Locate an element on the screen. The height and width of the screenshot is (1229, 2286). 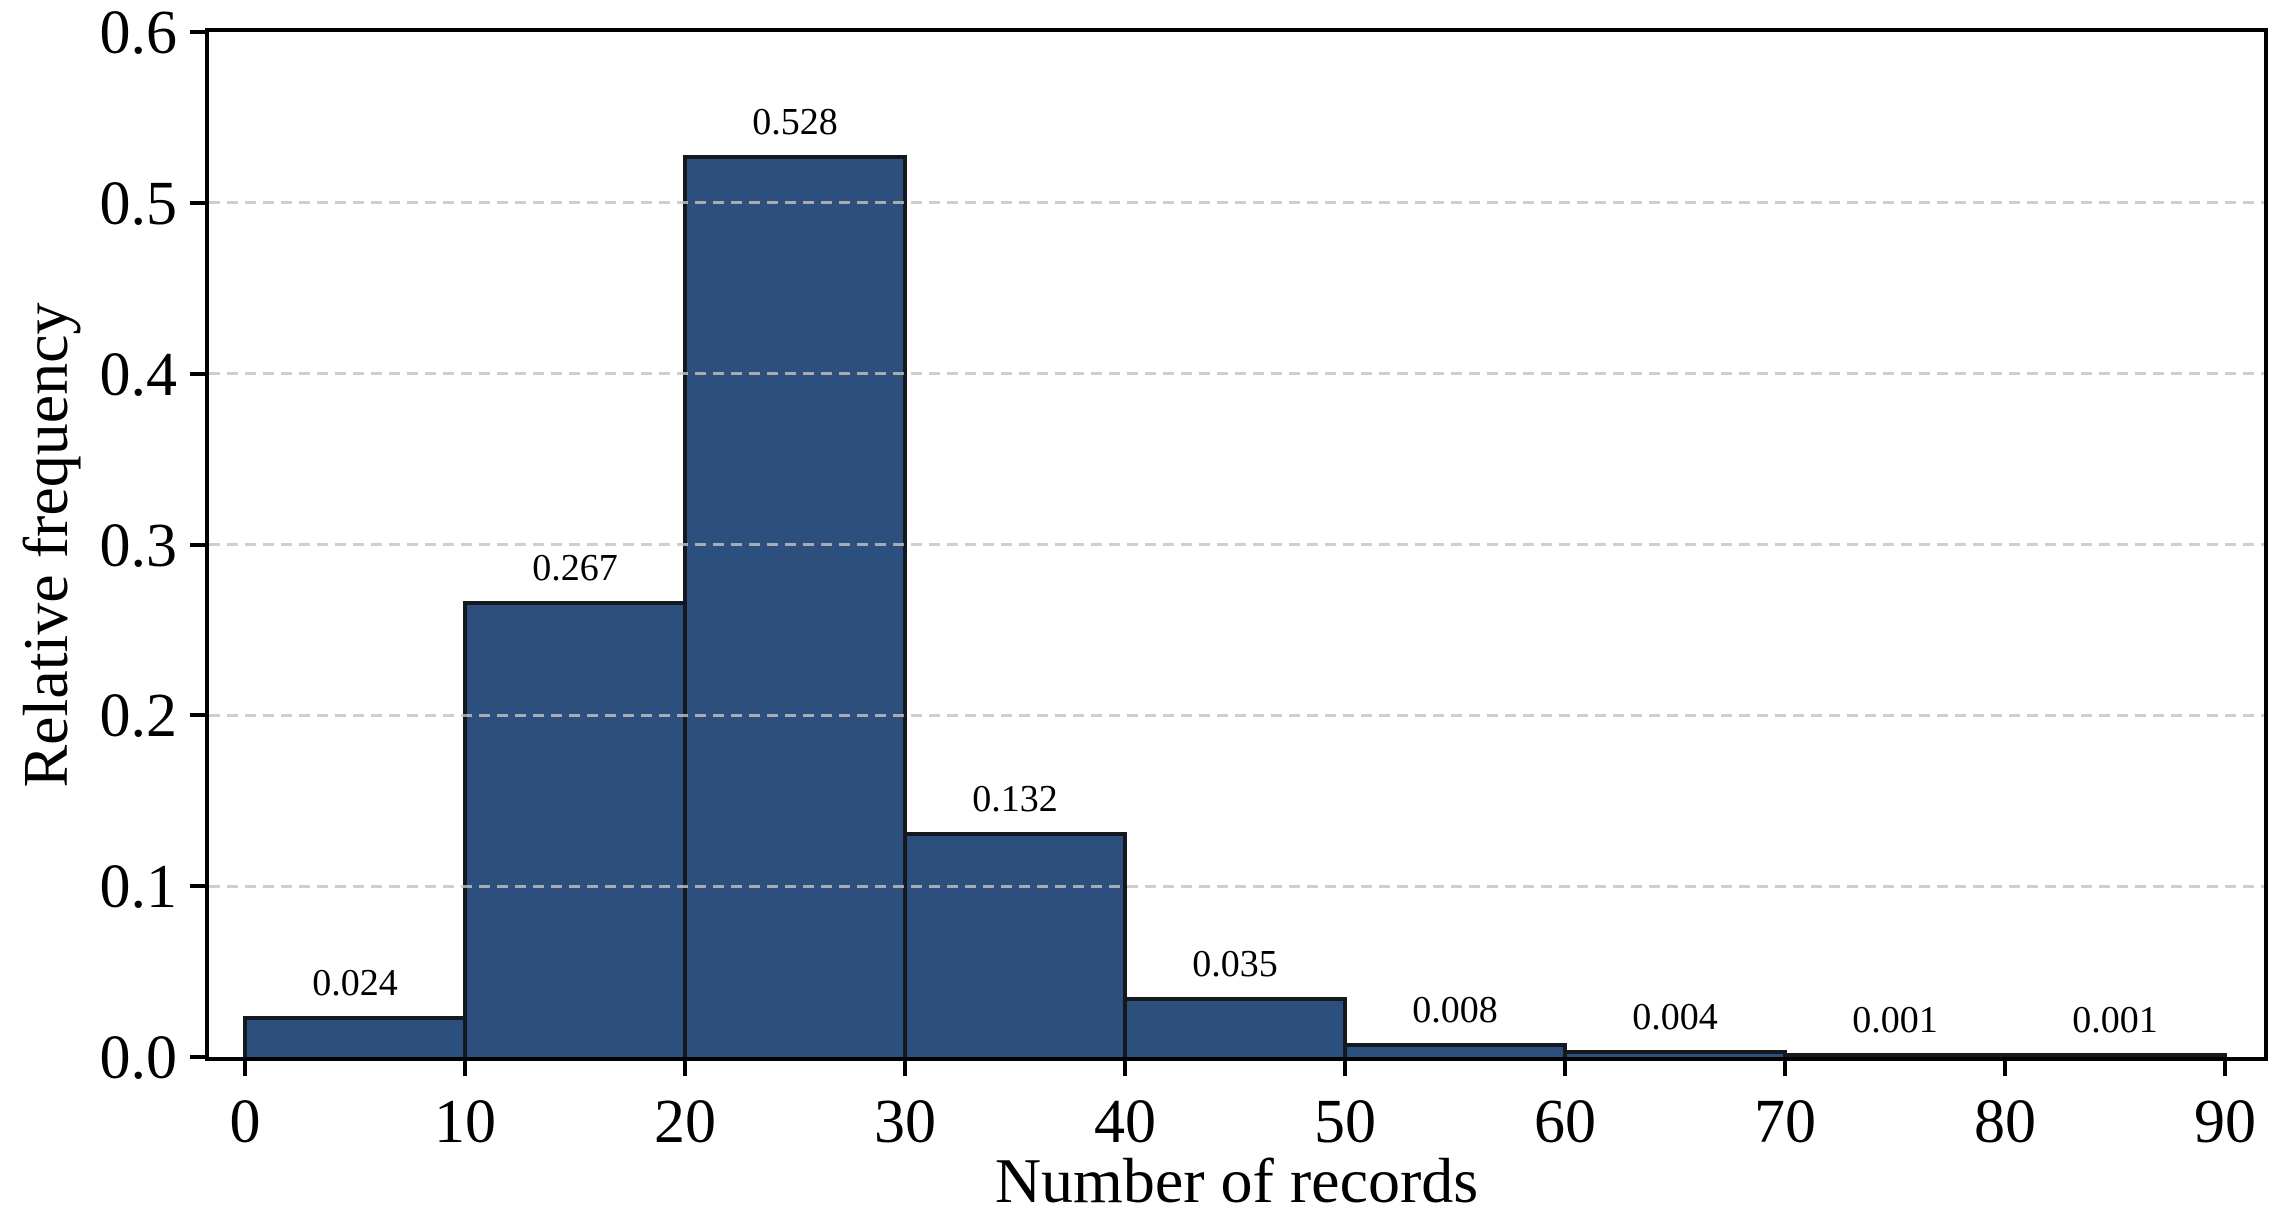
bar-value-label: 0.008 is located at coordinates (1455, 1010).